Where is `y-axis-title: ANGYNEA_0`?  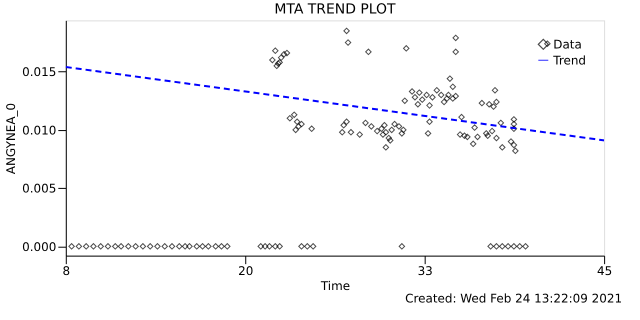
y-axis-title: ANGYNEA_0 is located at coordinates (11, 138).